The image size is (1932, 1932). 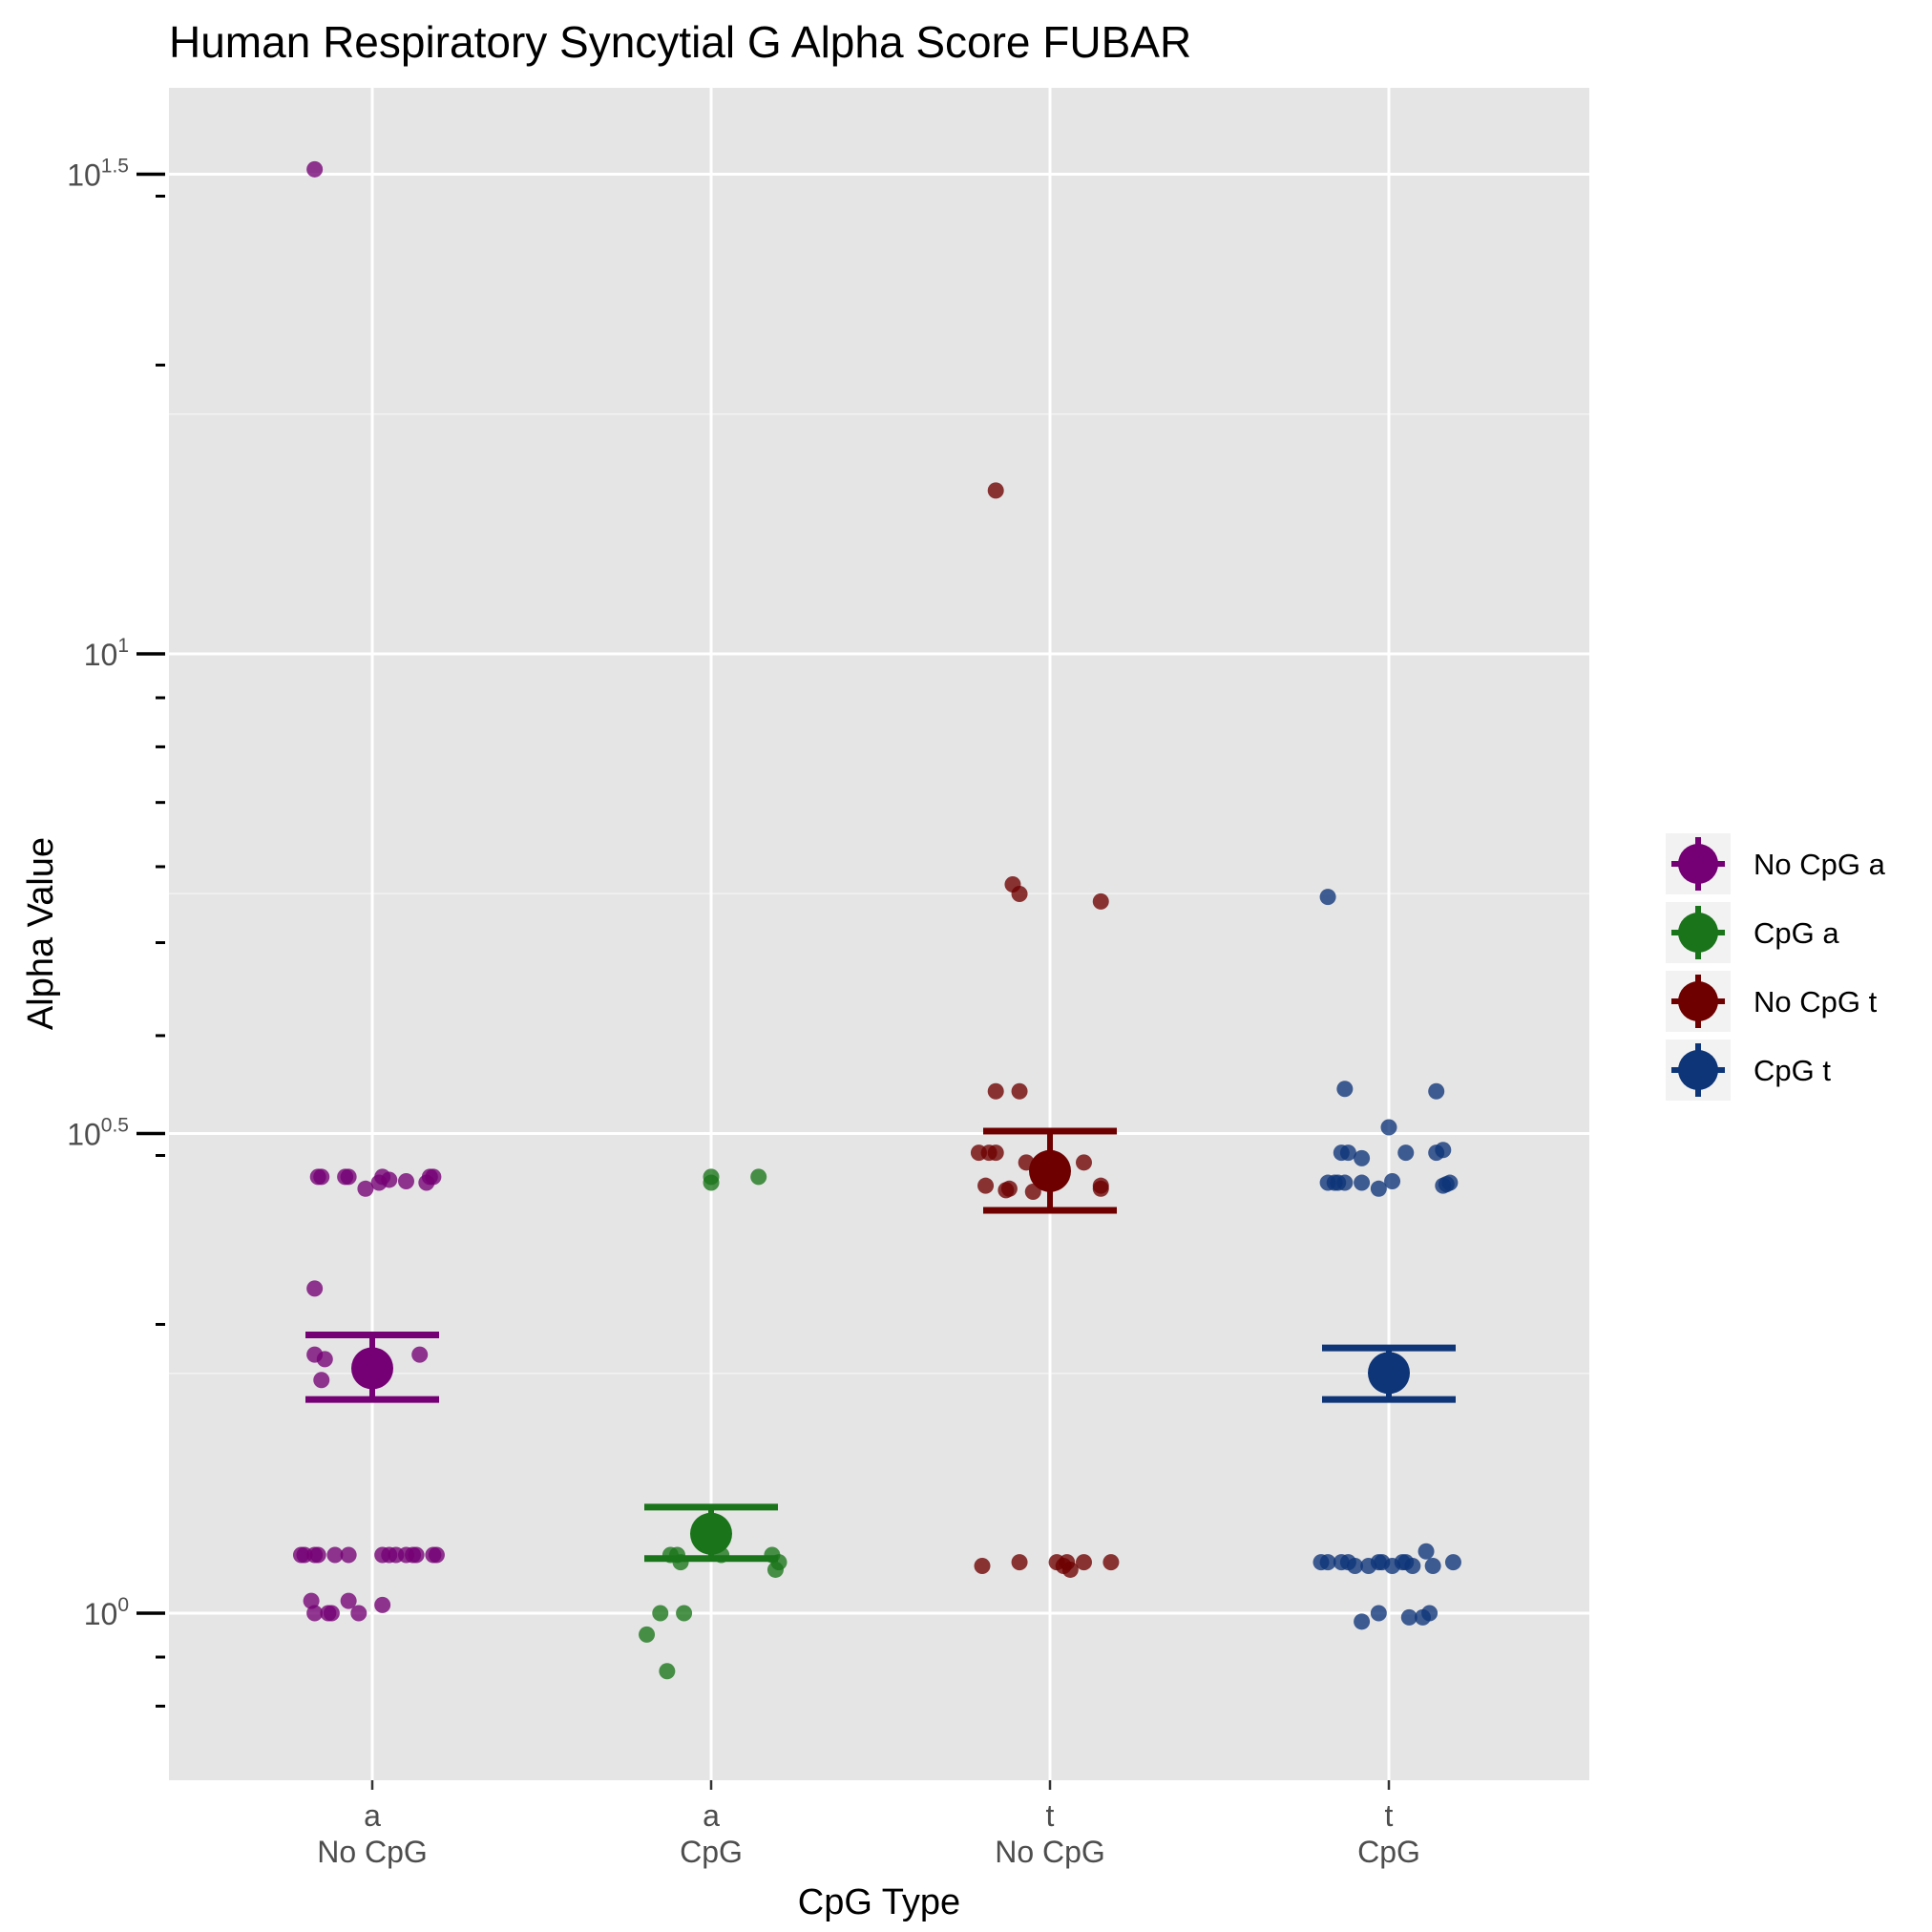 I want to click on y-tick-label: 100.5, so click(x=98, y=1133).